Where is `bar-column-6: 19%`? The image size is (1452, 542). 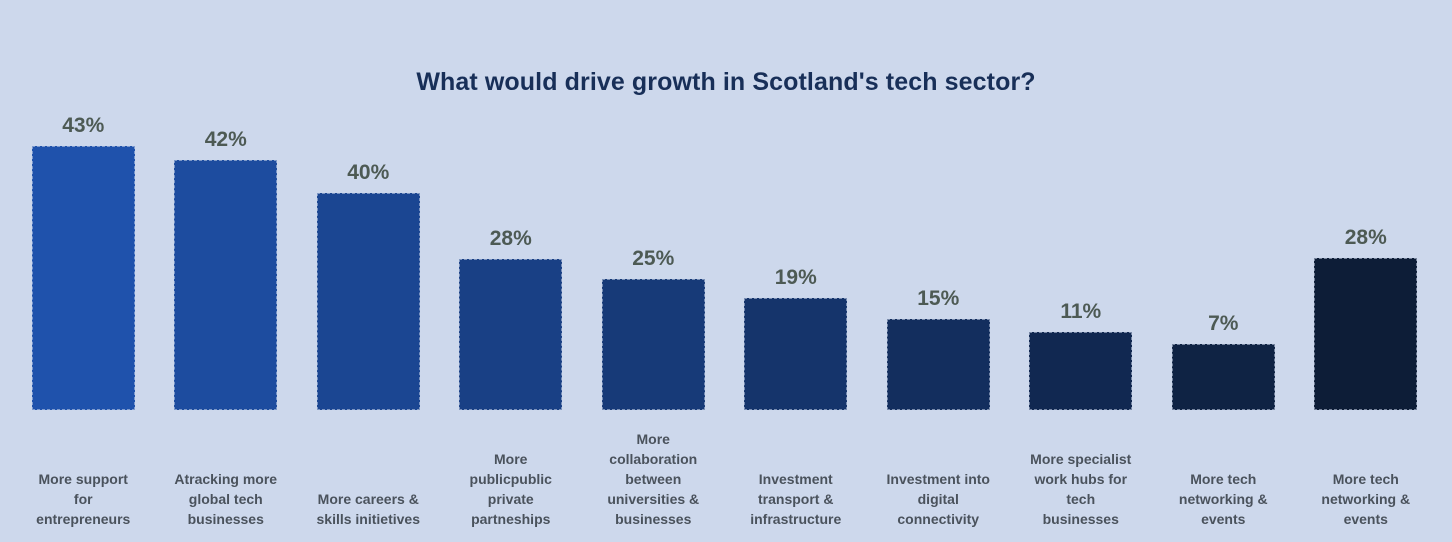
bar-column-6: 19% is located at coordinates (796, 338).